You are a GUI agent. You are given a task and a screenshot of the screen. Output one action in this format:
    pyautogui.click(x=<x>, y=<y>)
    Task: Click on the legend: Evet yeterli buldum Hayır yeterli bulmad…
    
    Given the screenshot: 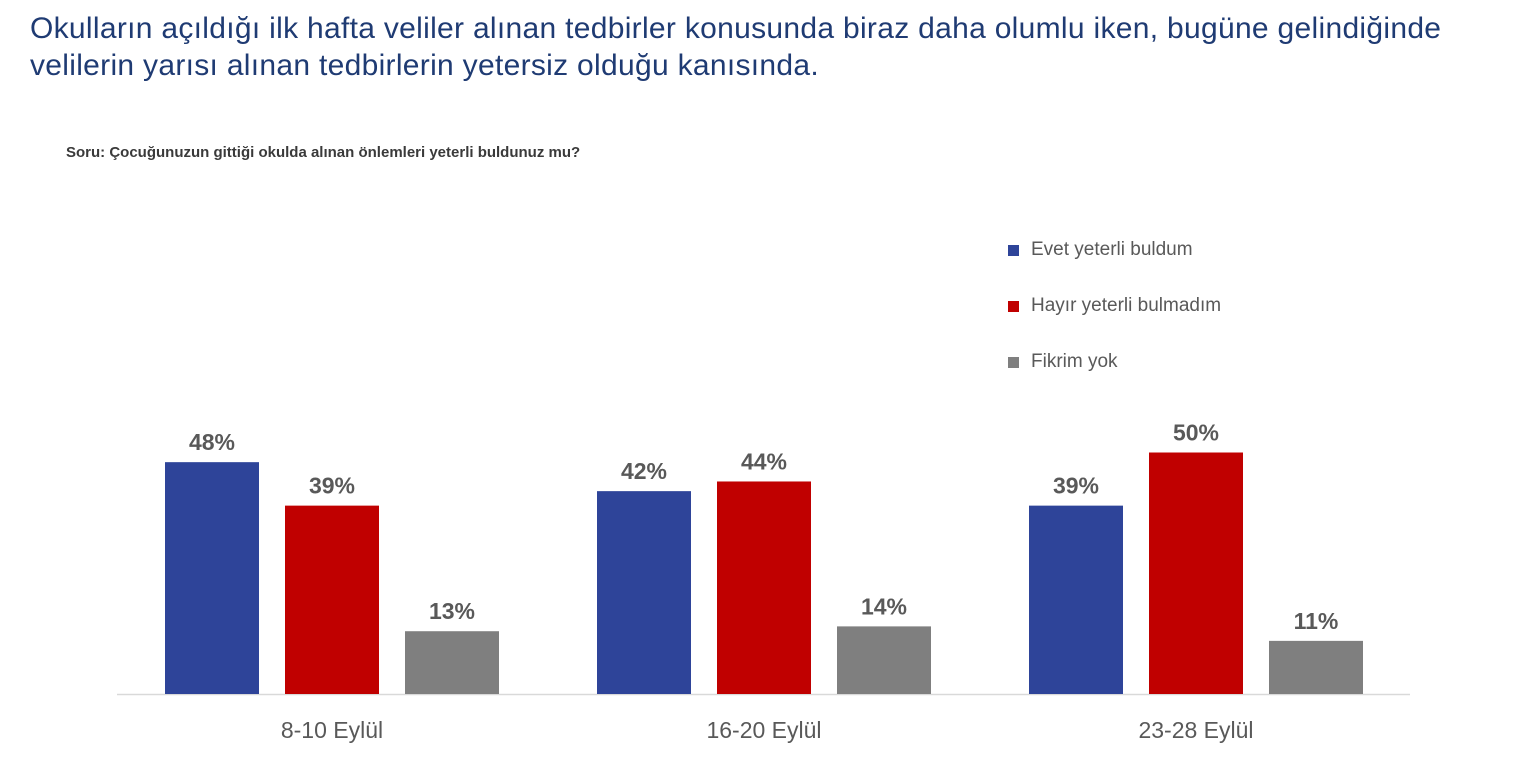 What is the action you would take?
    pyautogui.click(x=1114, y=320)
    